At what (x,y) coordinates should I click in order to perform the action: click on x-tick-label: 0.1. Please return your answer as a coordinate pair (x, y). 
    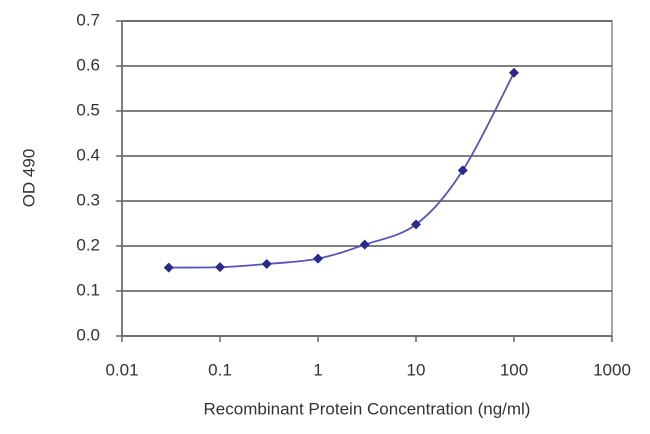
    Looking at the image, I should click on (220, 369).